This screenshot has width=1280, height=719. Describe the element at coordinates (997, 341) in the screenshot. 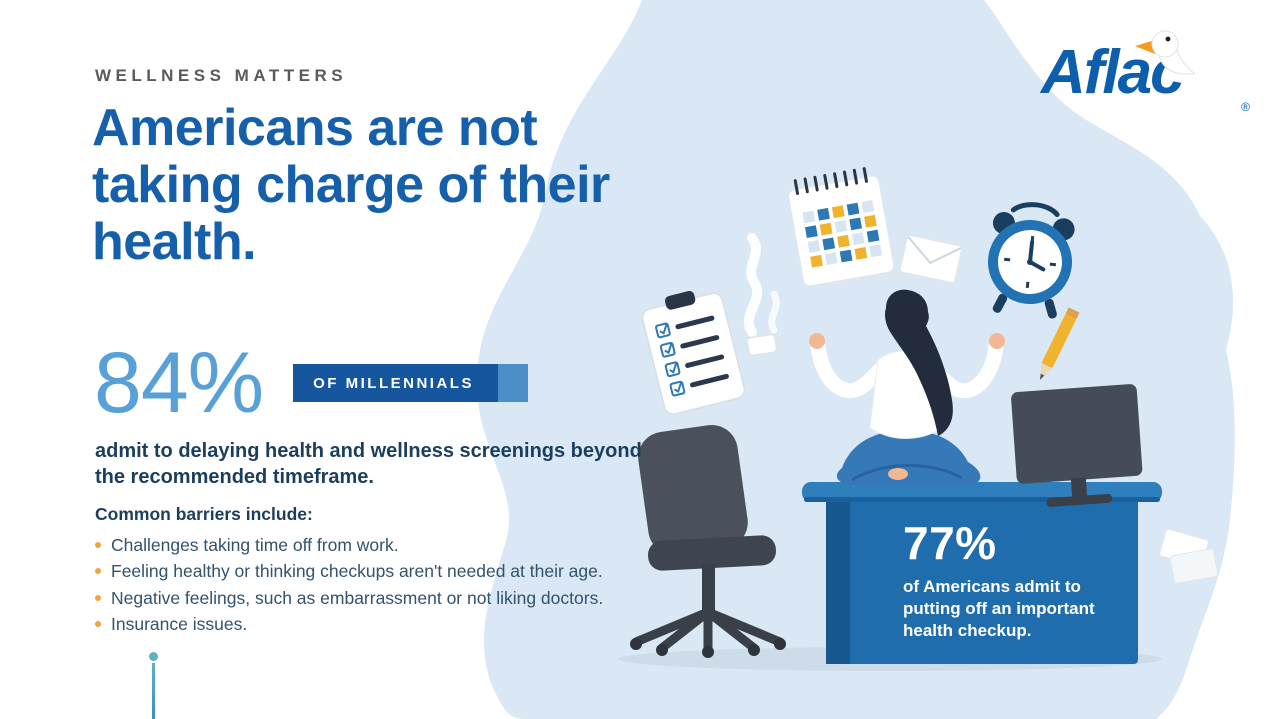

I see `right-hand` at that location.